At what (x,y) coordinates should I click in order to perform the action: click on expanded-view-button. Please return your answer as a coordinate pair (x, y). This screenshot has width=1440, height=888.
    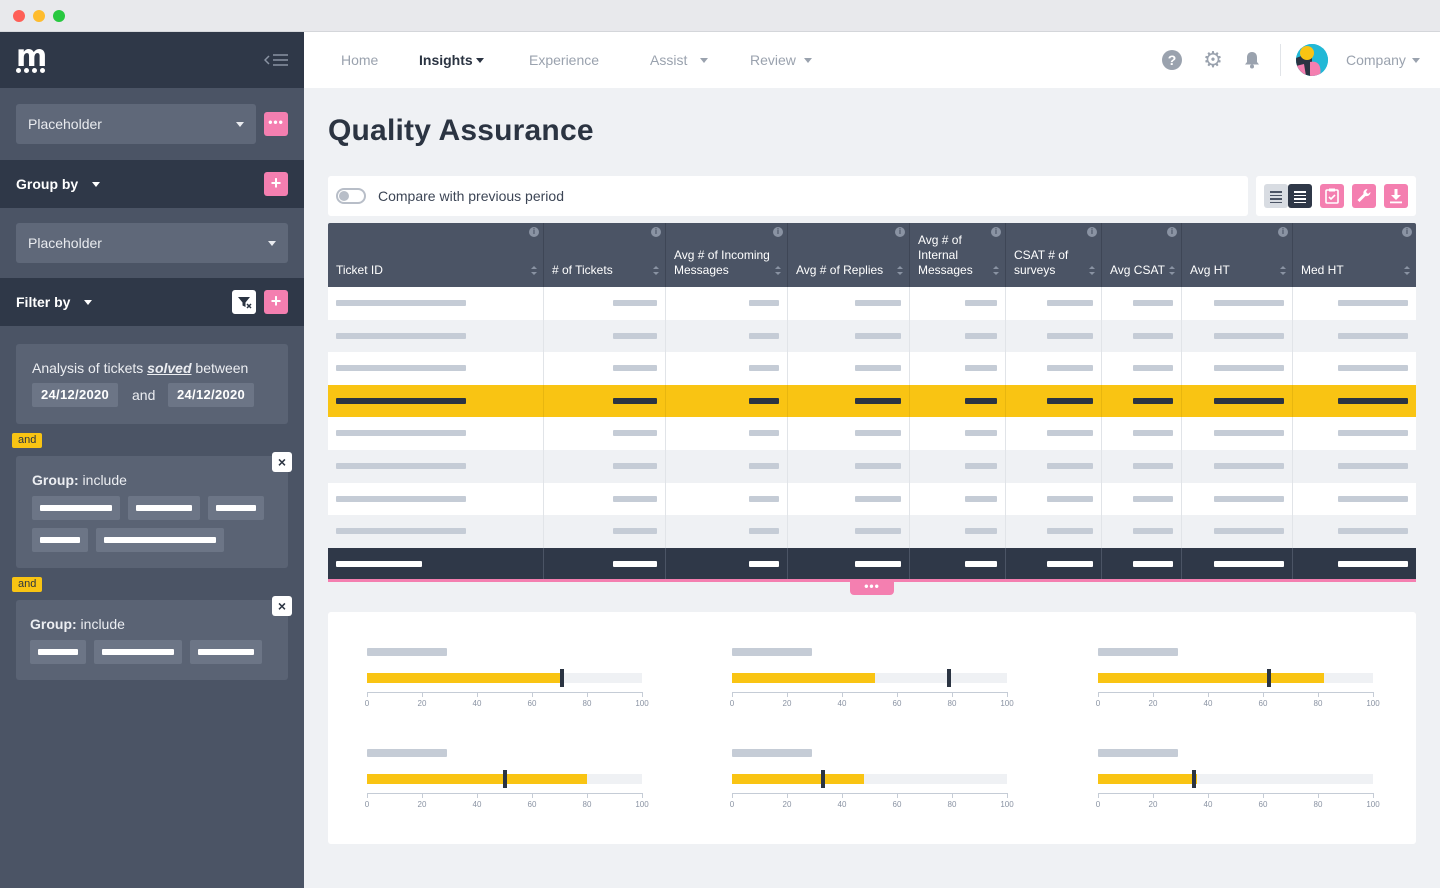
    Looking at the image, I should click on (1300, 196).